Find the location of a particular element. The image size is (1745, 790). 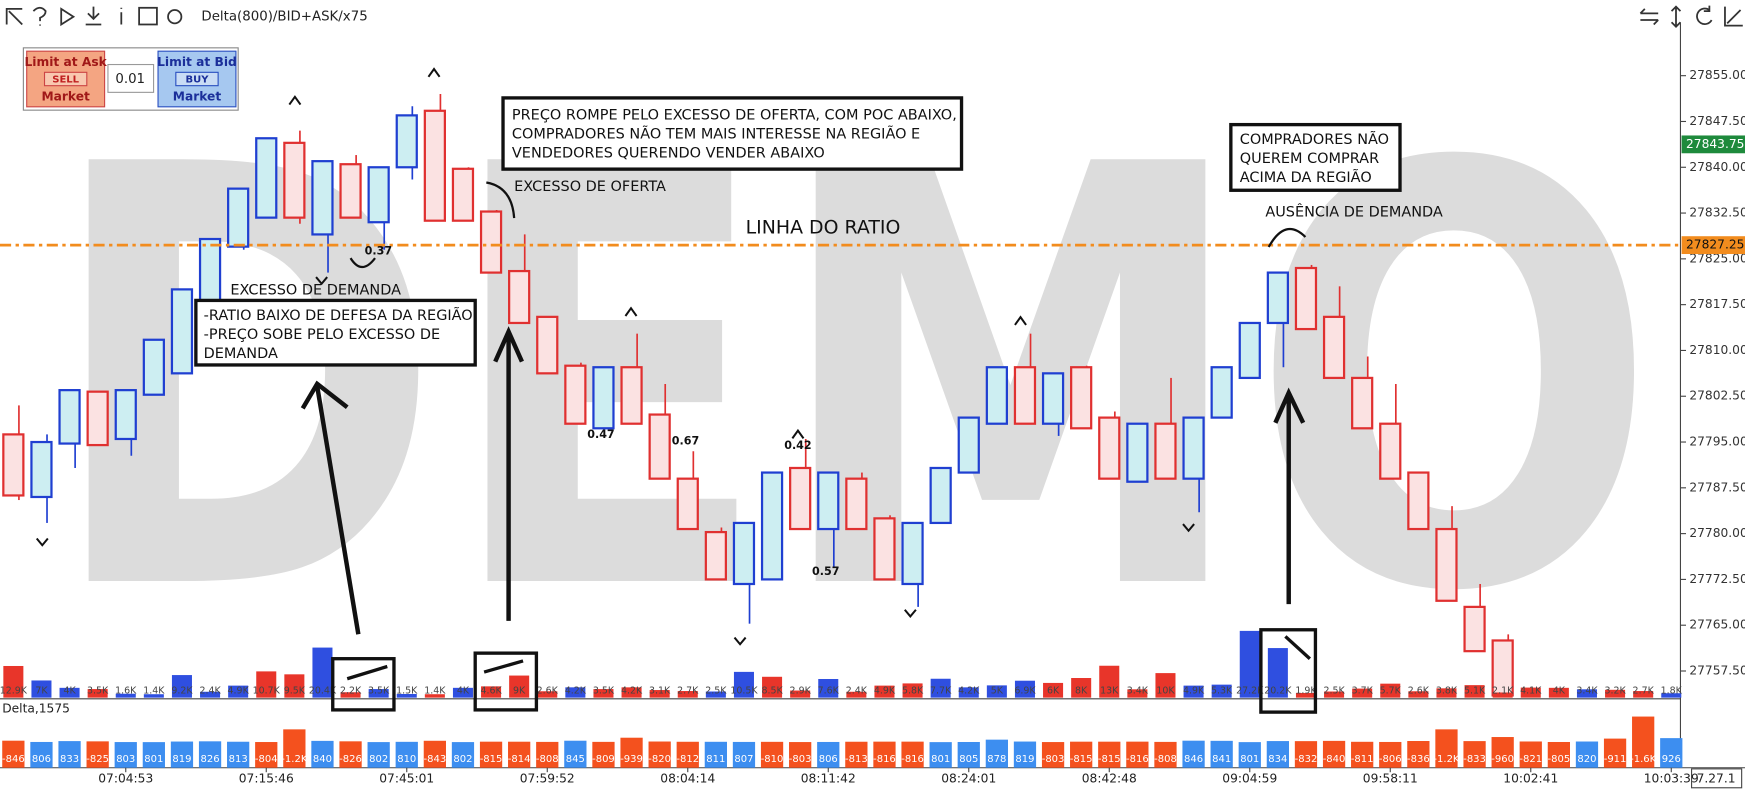

arrow-head is located at coordinates (508, 344).